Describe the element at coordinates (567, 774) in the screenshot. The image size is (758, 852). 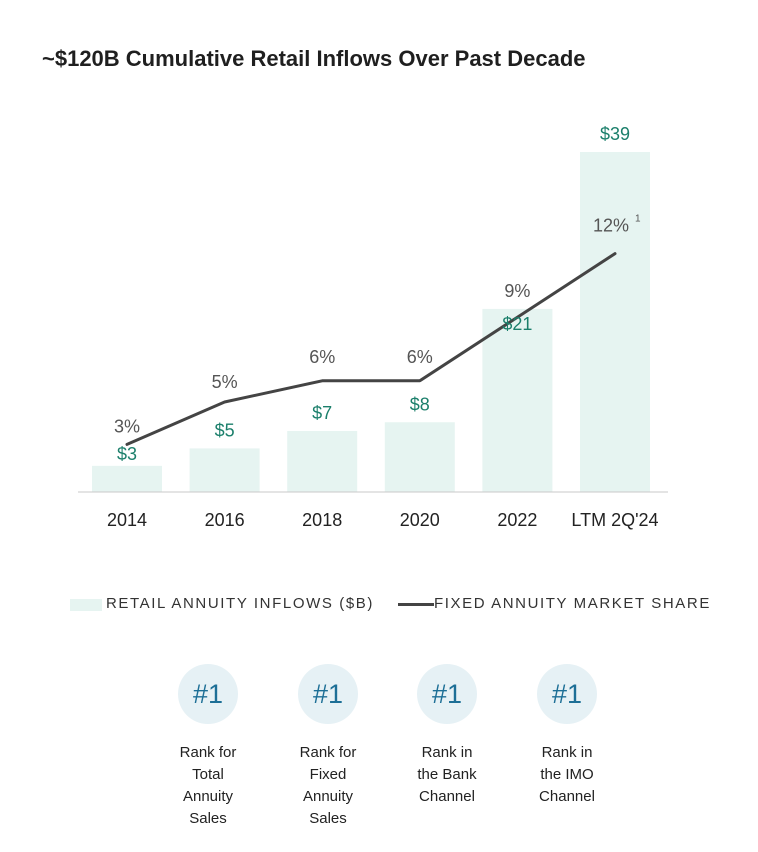
I see `rank-description: Rank in the IMO Channel` at that location.